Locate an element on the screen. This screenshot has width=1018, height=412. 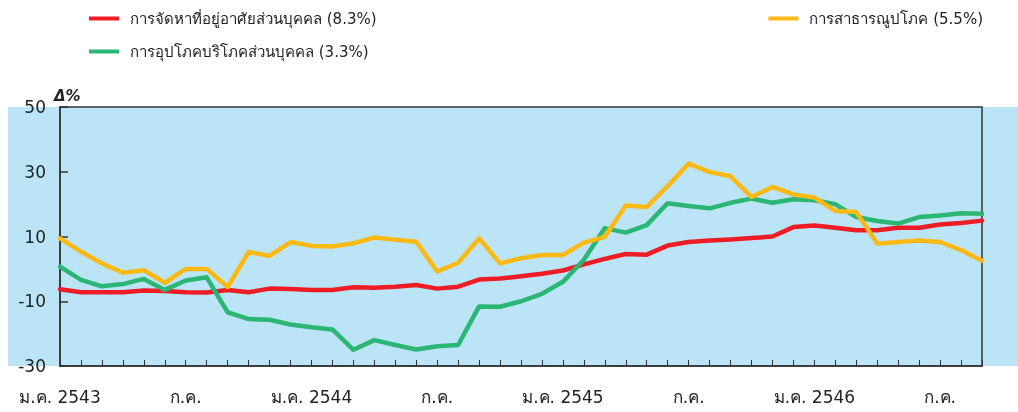
y-tick-label: -10 is located at coordinates (32, 301).